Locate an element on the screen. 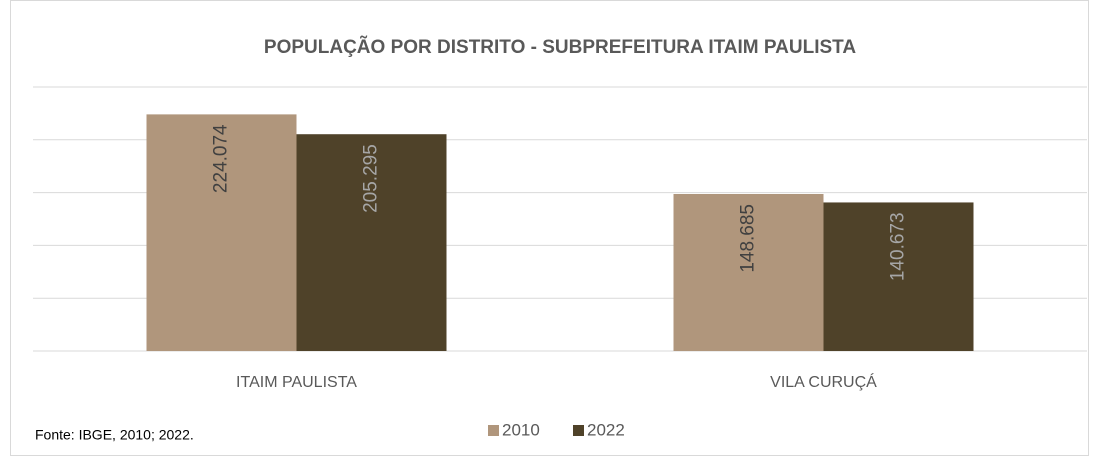 This screenshot has height=457, width=1099. data-label: 148.685 is located at coordinates (748, 238).